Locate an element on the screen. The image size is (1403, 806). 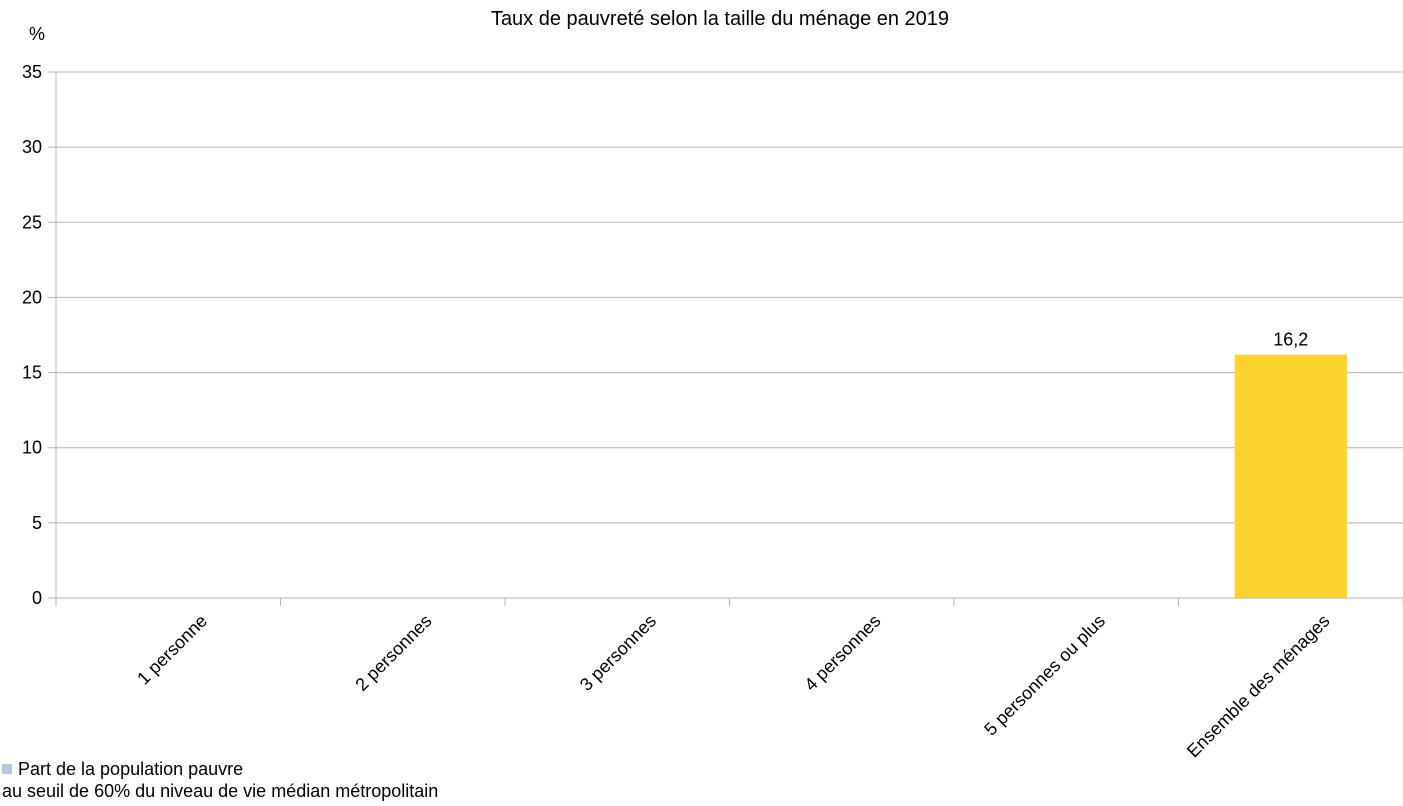
x-tick-label: 3 personnes is located at coordinates (618, 653).